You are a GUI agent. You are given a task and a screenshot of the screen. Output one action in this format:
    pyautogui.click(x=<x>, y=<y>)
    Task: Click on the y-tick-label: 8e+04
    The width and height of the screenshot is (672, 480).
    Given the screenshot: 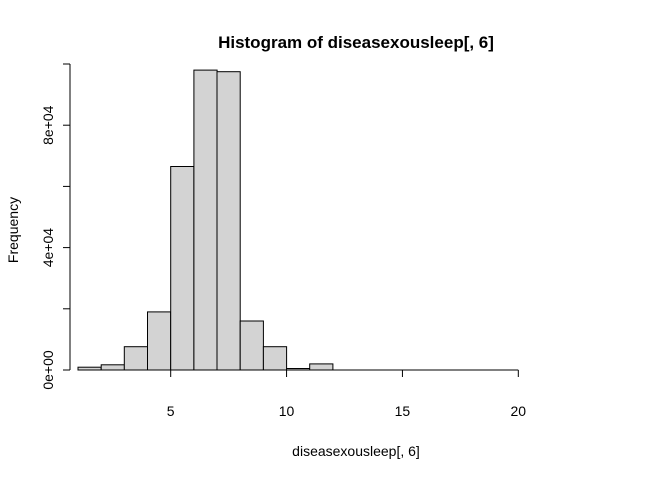 What is the action you would take?
    pyautogui.click(x=48, y=125)
    